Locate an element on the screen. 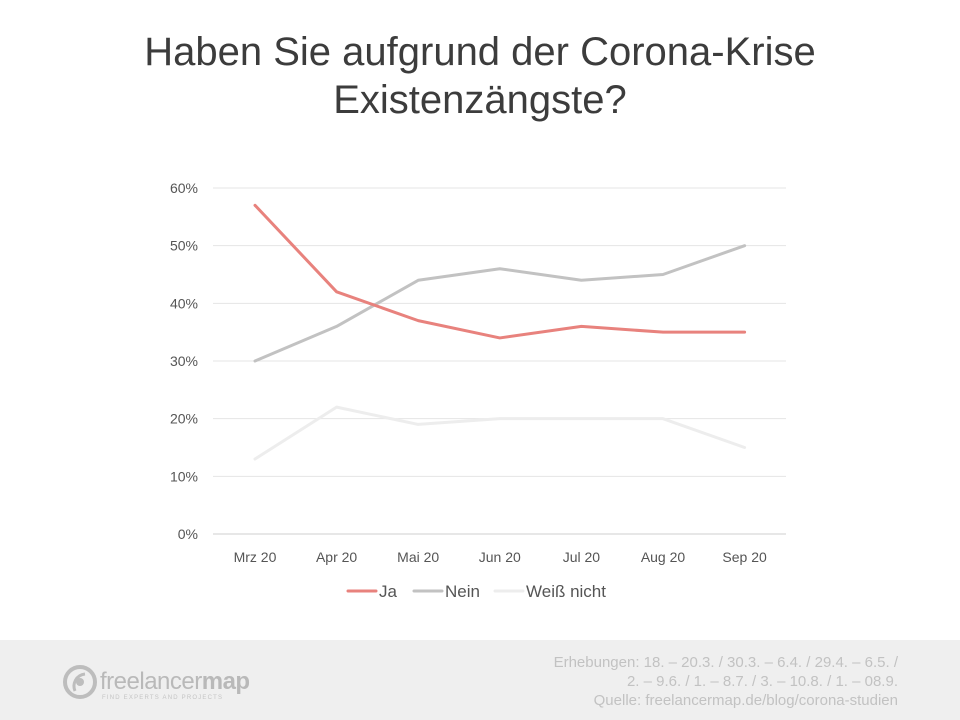 Image resolution: width=960 pixels, height=720 pixels. chart-title-line-1: Haben Sie aufgrund der Corona-Krise is located at coordinates (480, 52).